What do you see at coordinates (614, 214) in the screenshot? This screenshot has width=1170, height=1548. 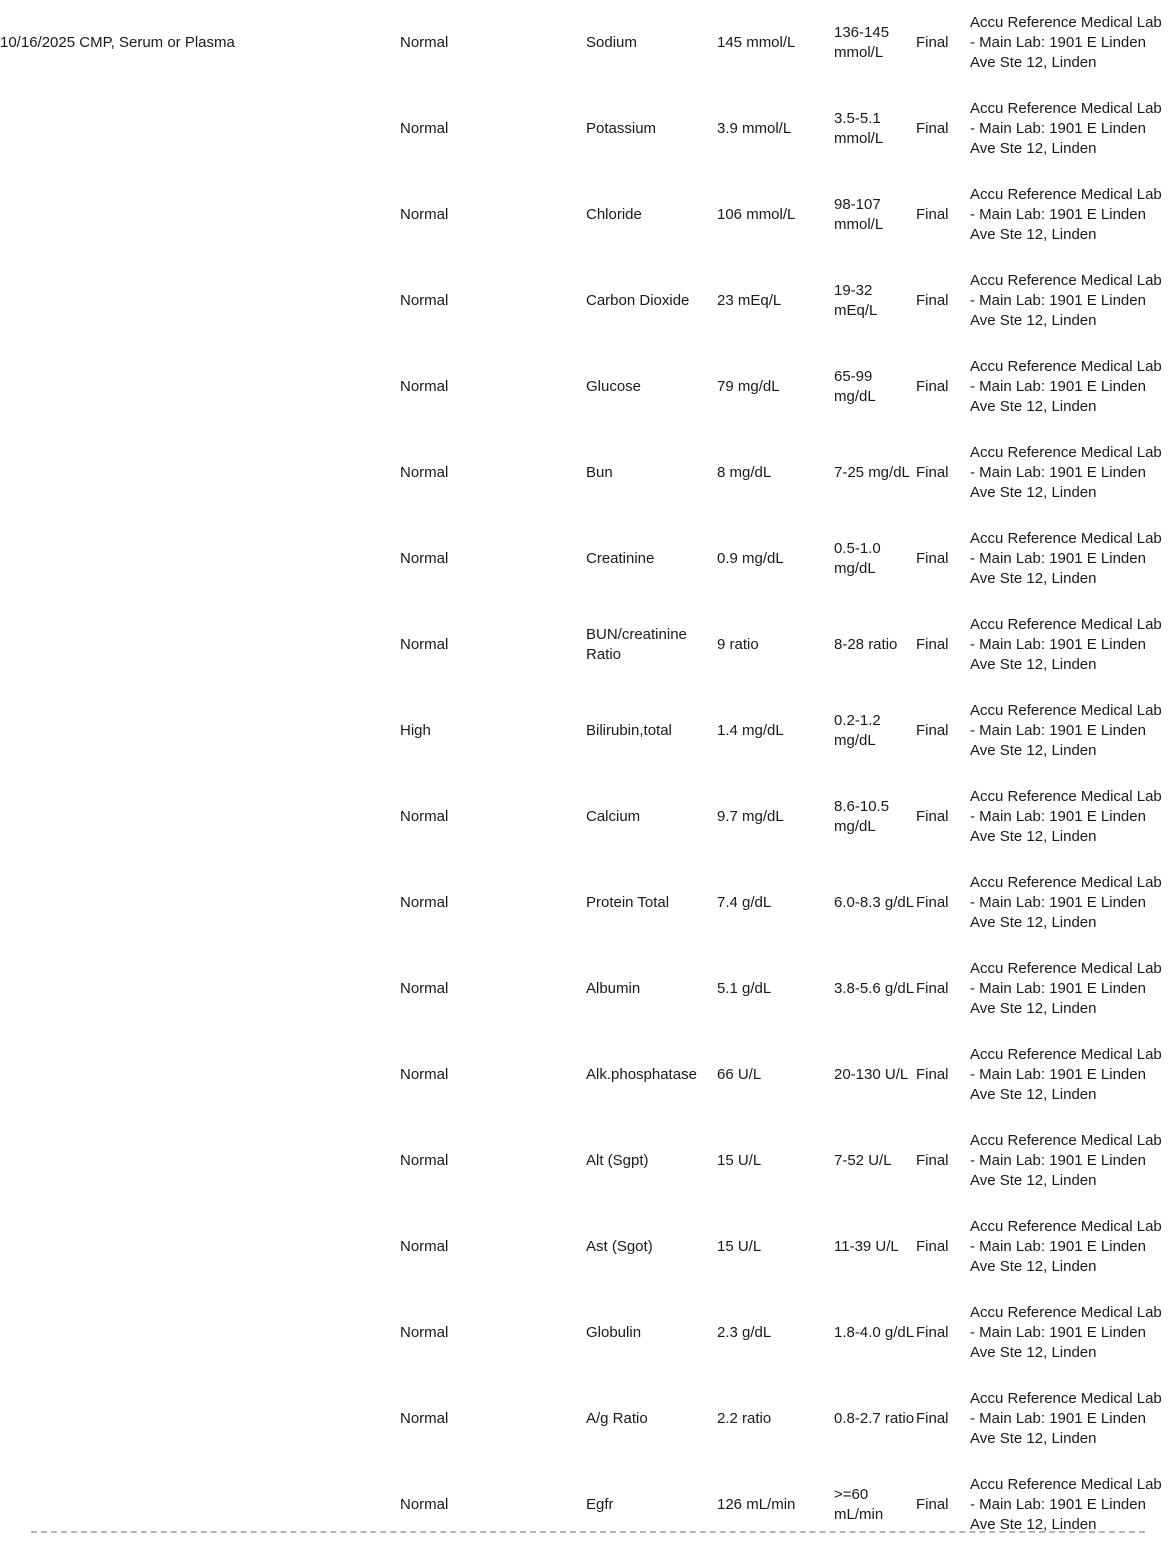 I see `test-name: Chloride` at bounding box center [614, 214].